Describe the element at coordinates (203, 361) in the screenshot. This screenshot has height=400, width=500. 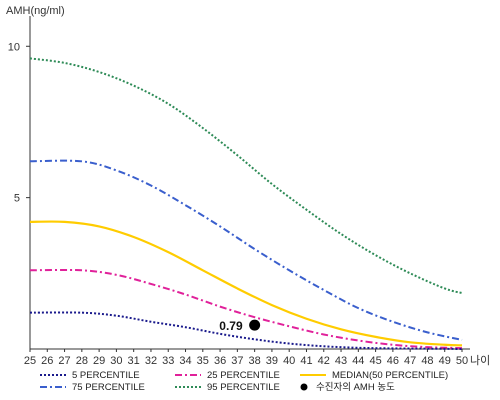
I see `x-tick-label: 35` at that location.